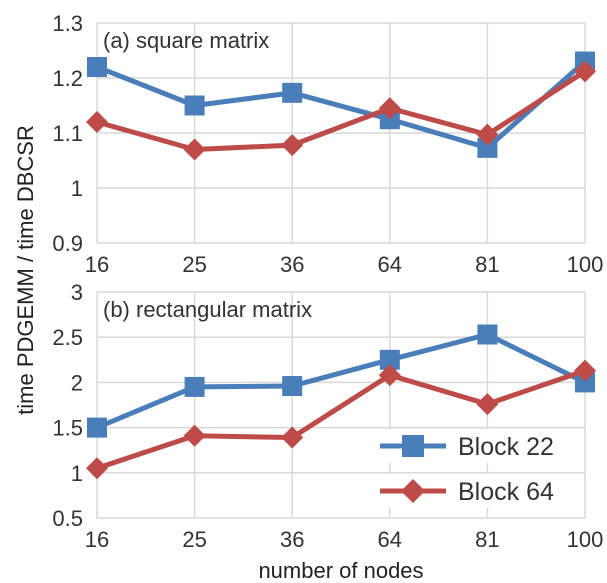  What do you see at coordinates (67, 78) in the screenshot?
I see `y-tick-label: 1.2` at bounding box center [67, 78].